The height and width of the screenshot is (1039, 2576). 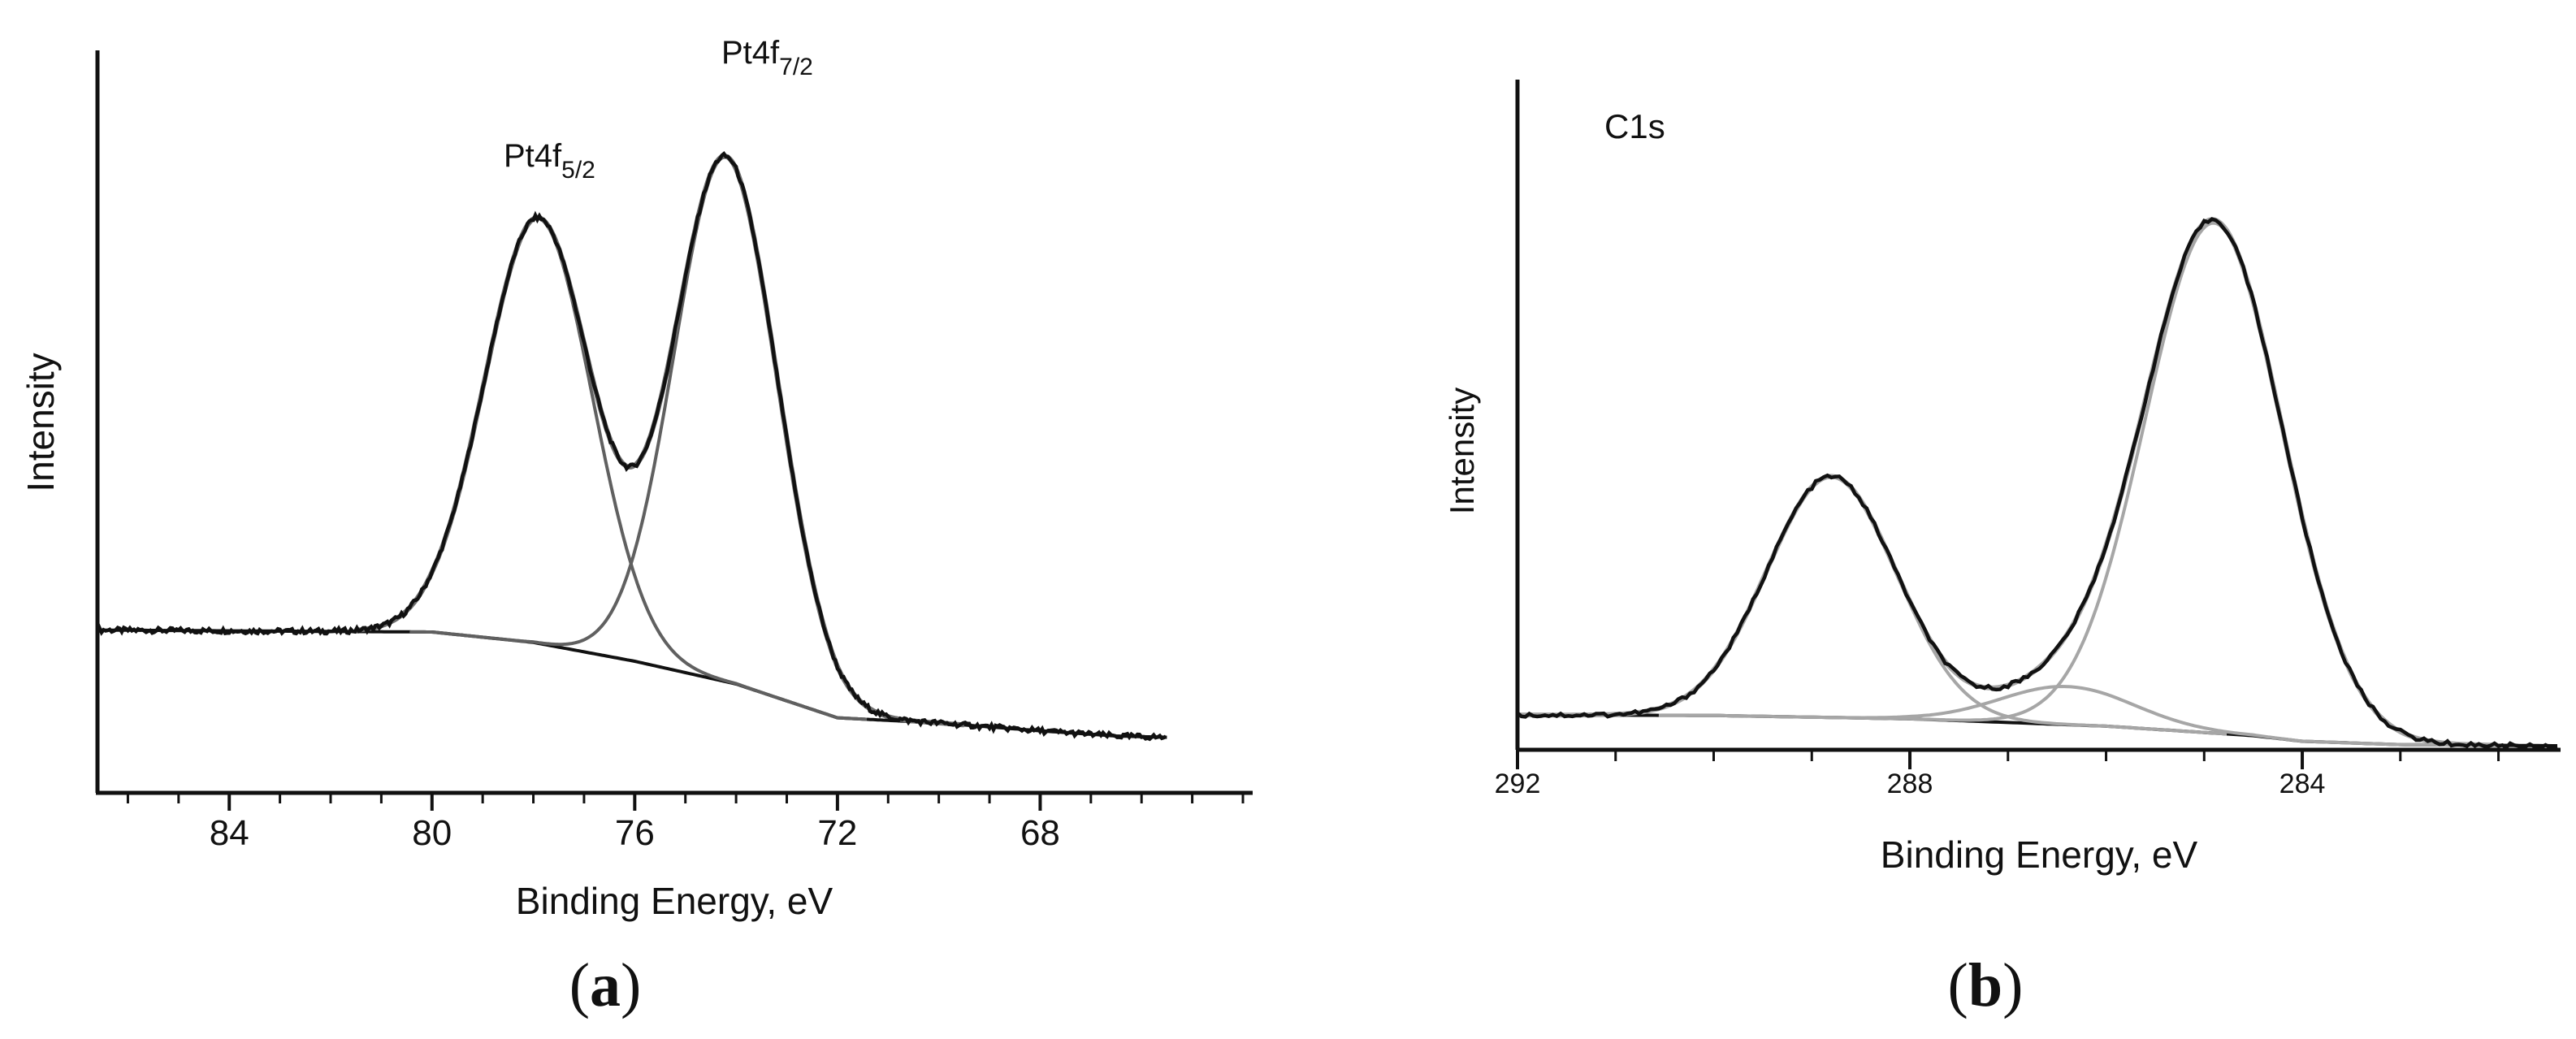 I want to click on panel-a-annotation-pt4f72: Pt4f7/2, so click(x=767, y=57).